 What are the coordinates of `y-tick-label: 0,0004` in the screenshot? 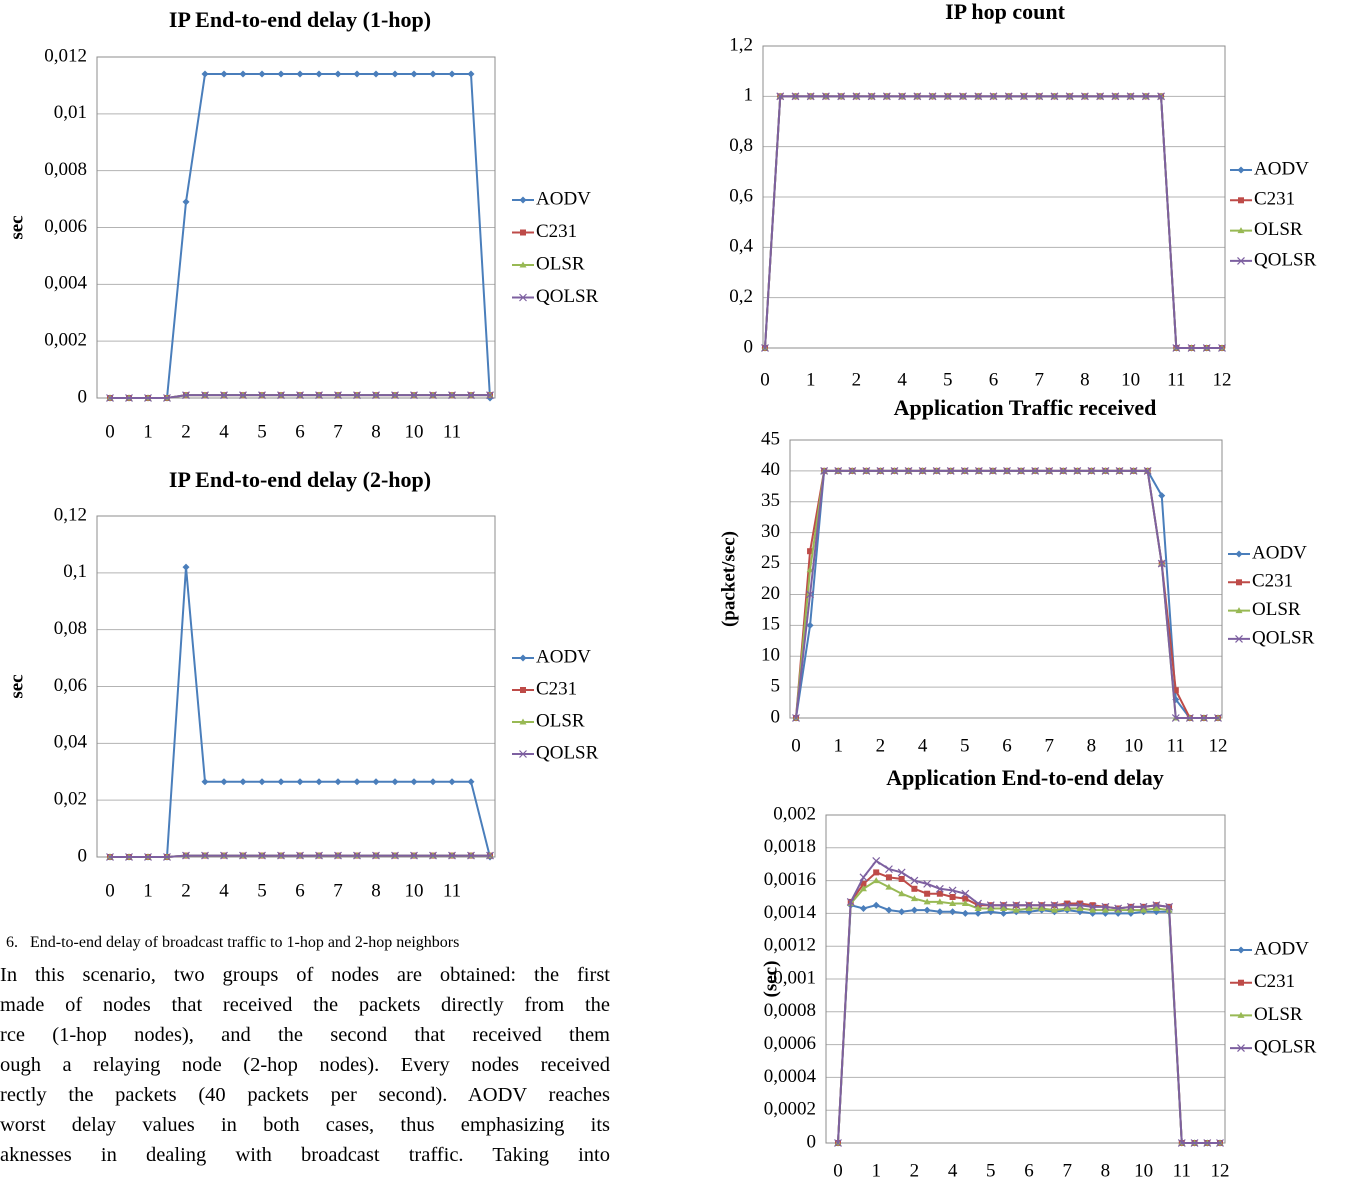 It's located at (790, 1076).